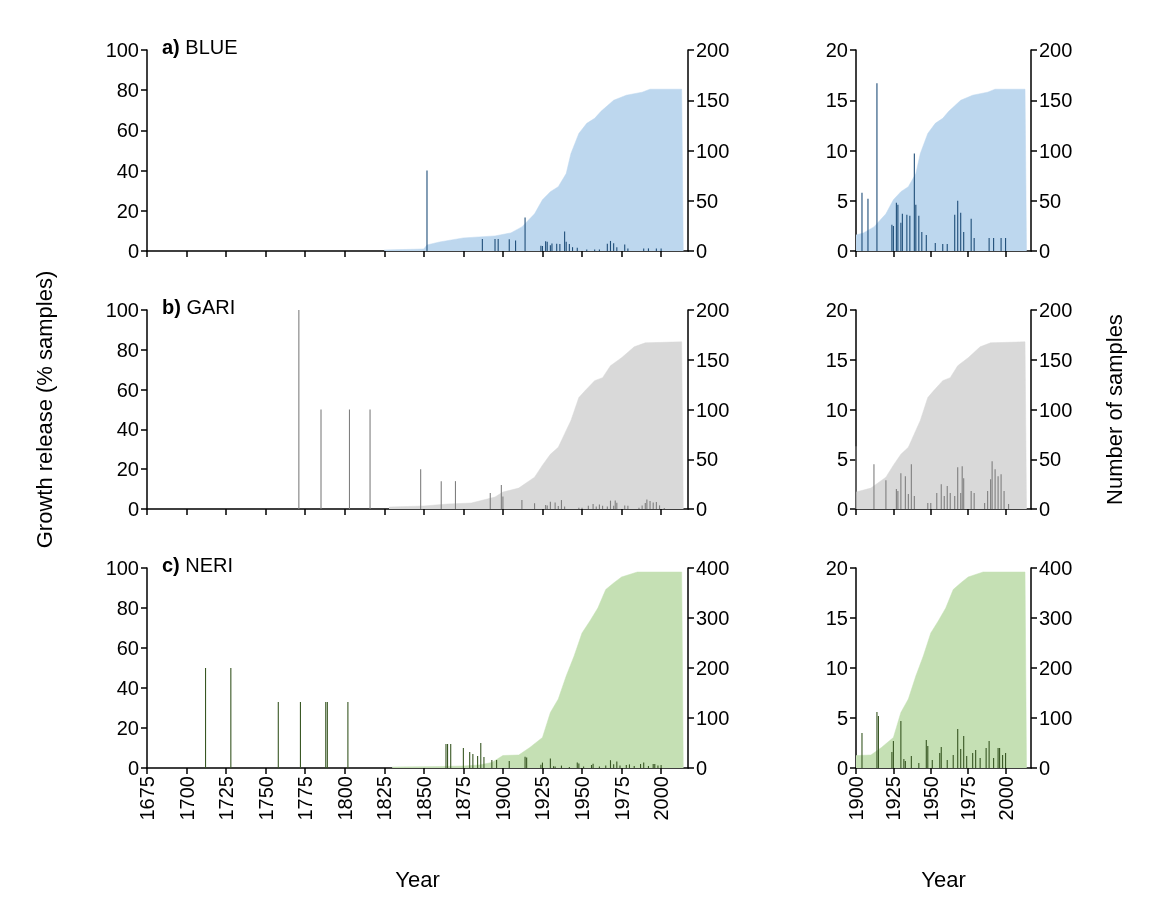 The height and width of the screenshot is (906, 1165). Describe the element at coordinates (305, 798) in the screenshot. I see `x-tick-label: 1775` at that location.